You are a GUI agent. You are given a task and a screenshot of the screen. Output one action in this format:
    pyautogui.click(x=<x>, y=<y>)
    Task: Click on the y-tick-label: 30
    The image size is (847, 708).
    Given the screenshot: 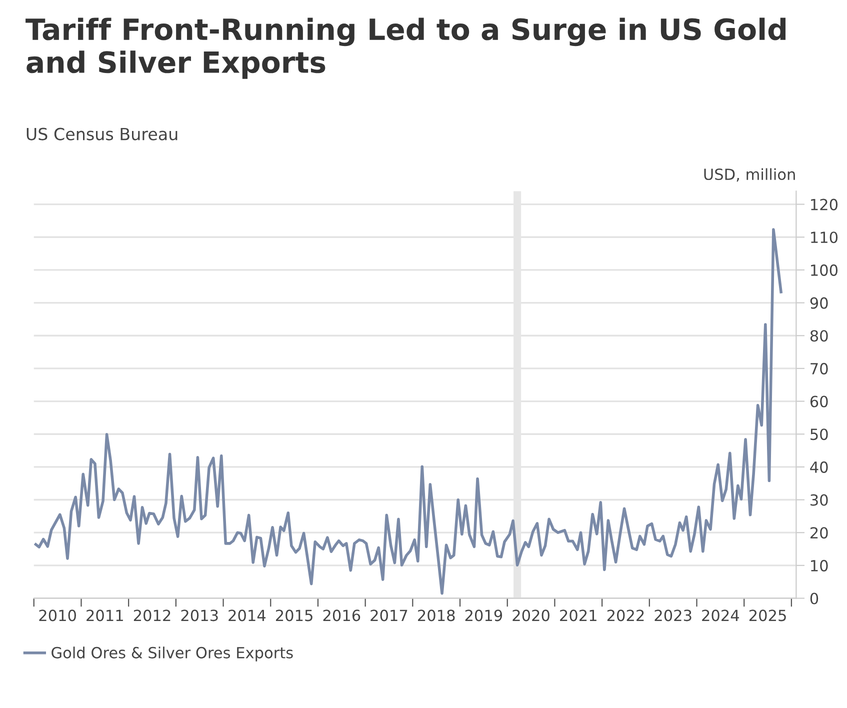 What is the action you would take?
    pyautogui.click(x=819, y=500)
    